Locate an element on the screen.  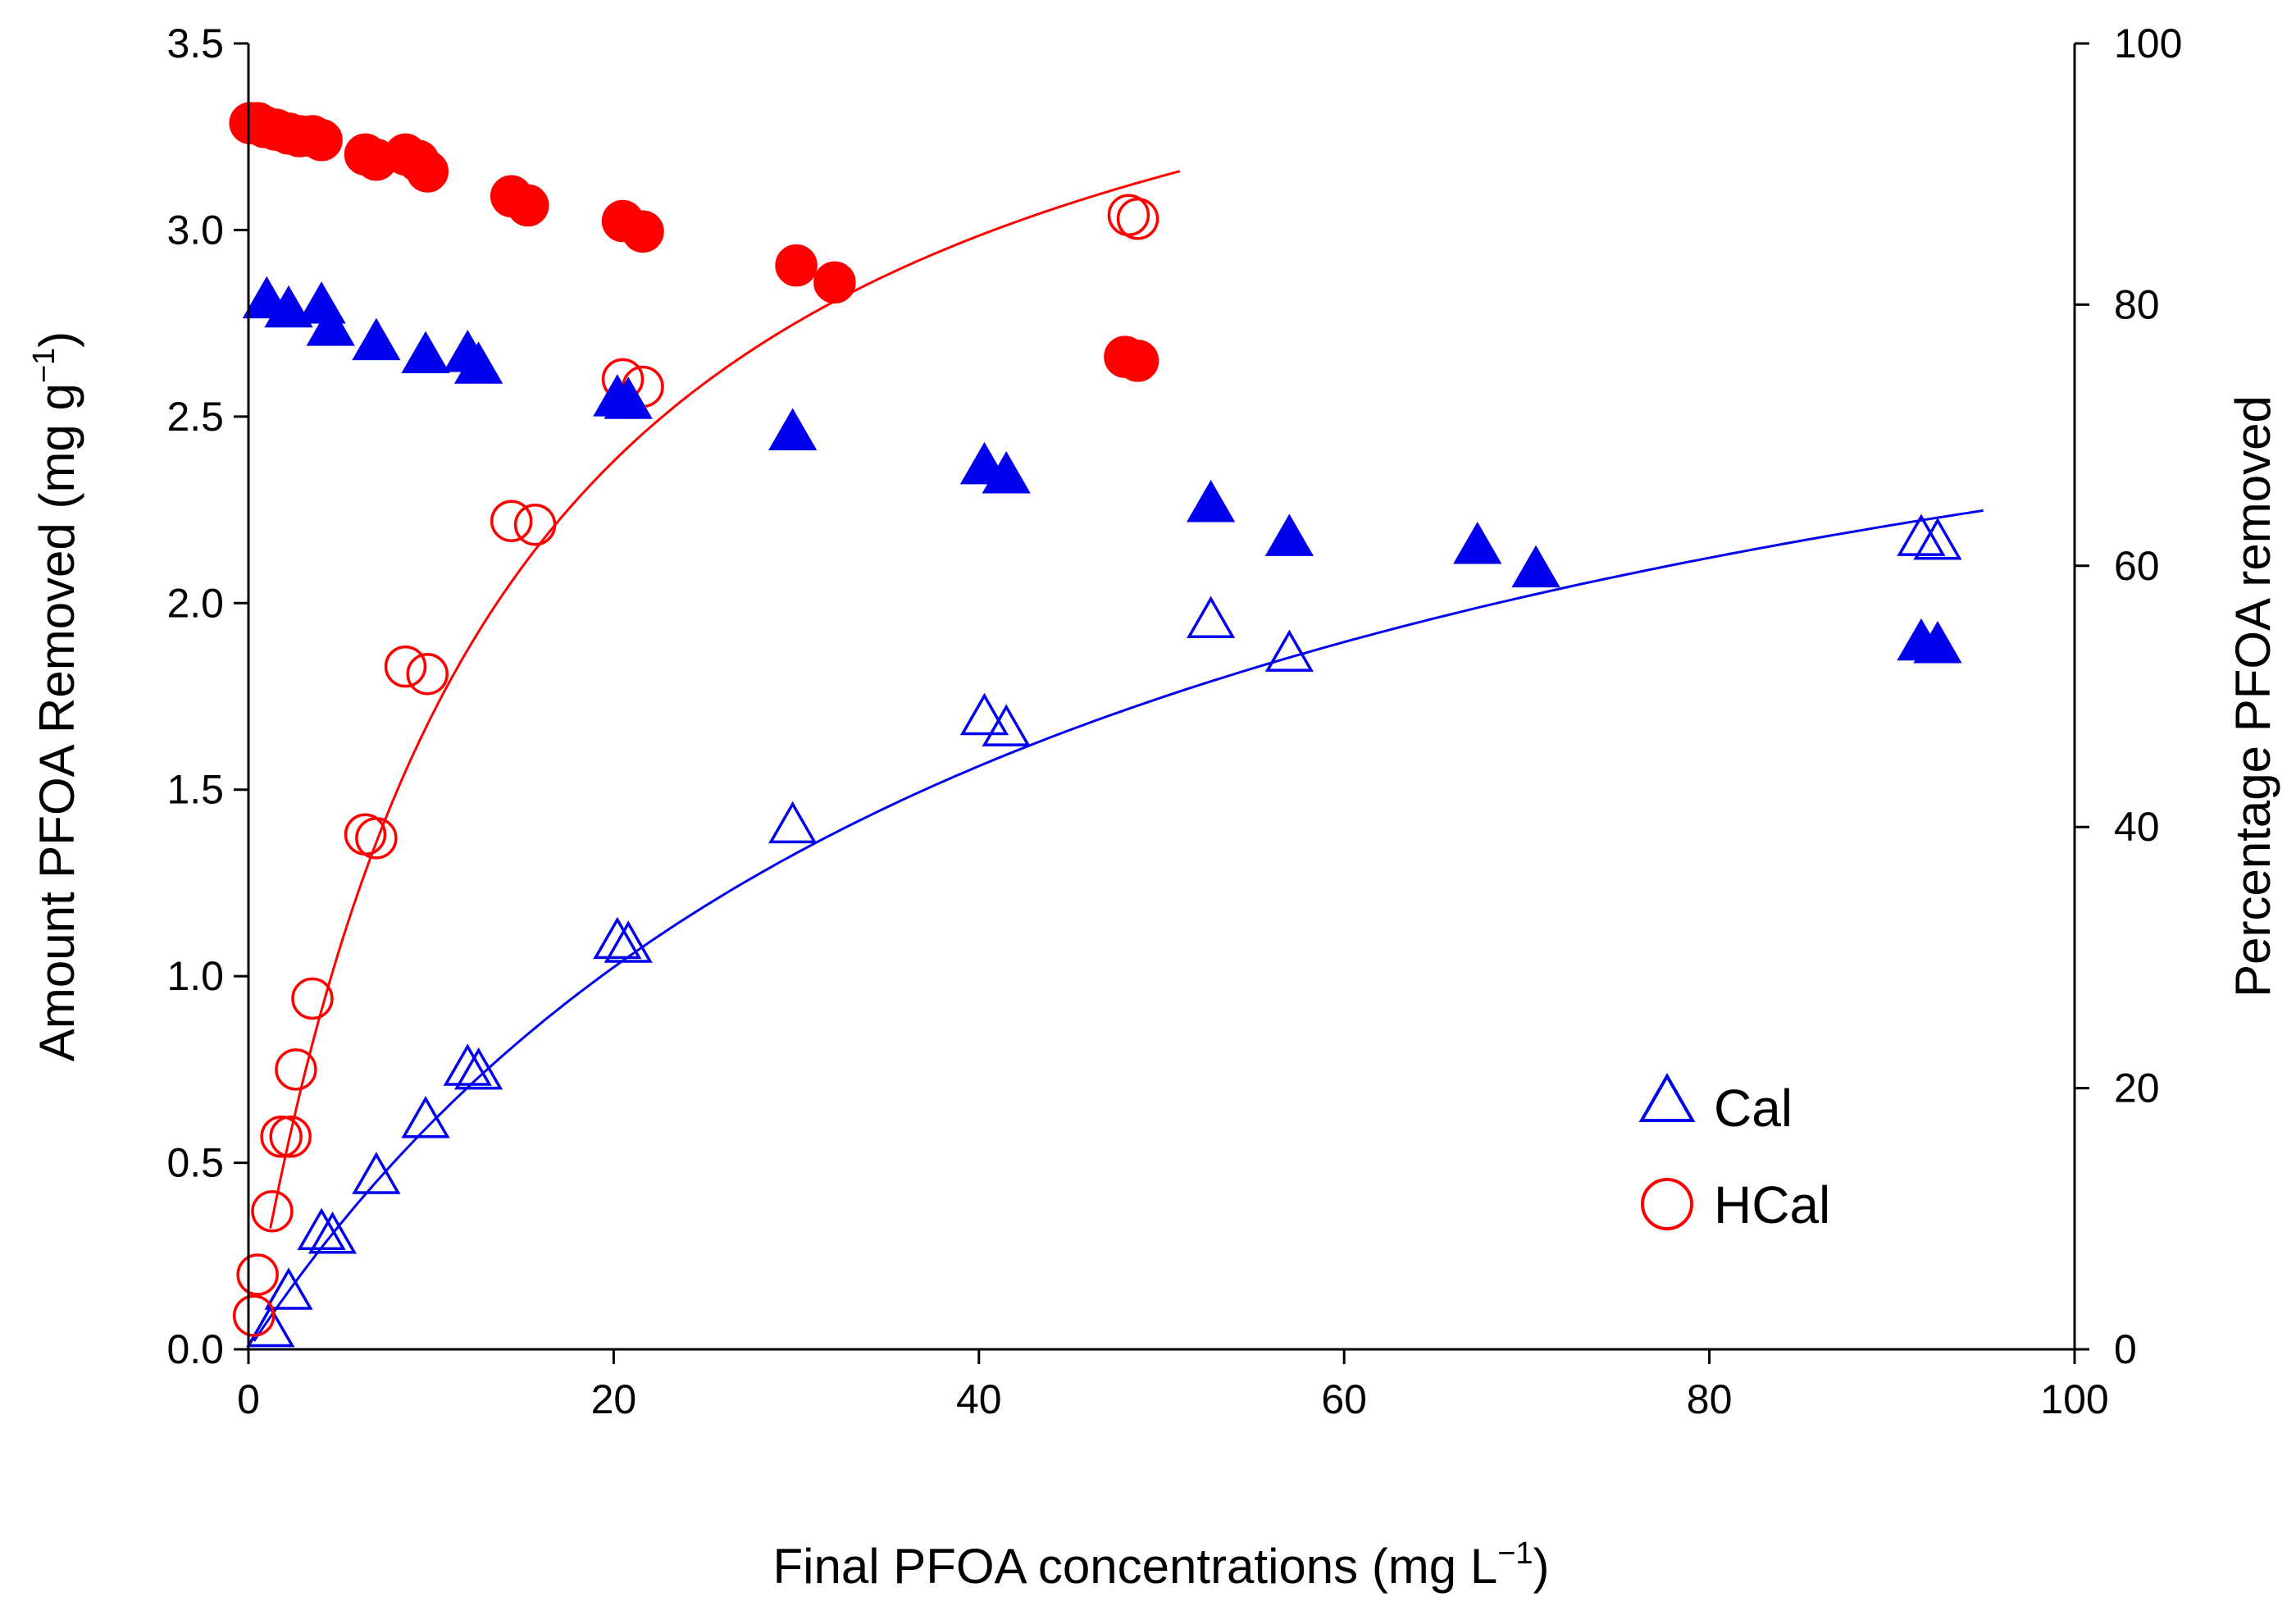
y2-tick-label: 80 is located at coordinates (2137, 304).